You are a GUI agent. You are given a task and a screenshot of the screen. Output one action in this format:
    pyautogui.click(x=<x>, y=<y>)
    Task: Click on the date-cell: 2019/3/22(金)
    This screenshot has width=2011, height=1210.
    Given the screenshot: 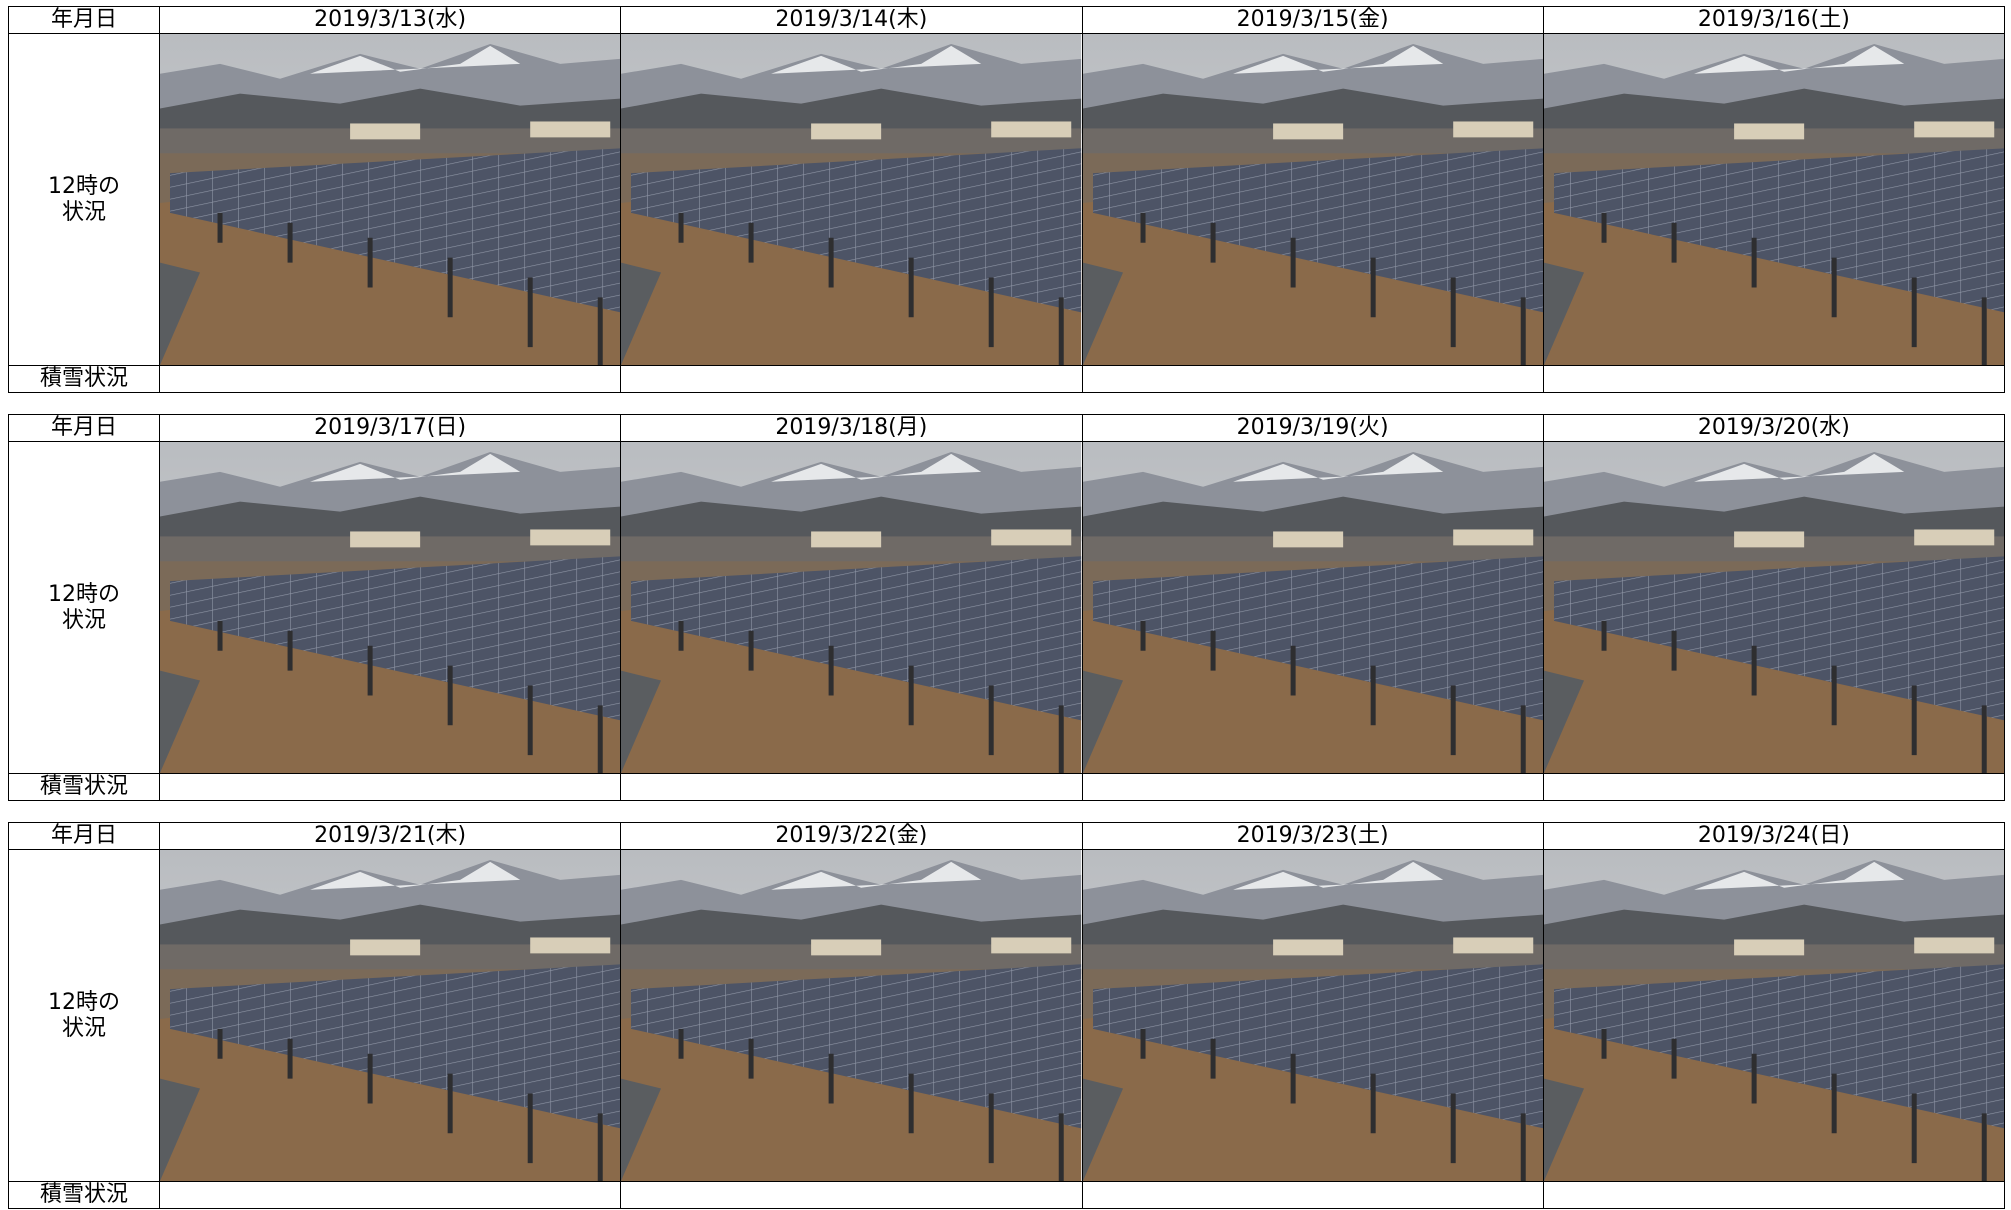 What is the action you would take?
    pyautogui.click(x=851, y=836)
    